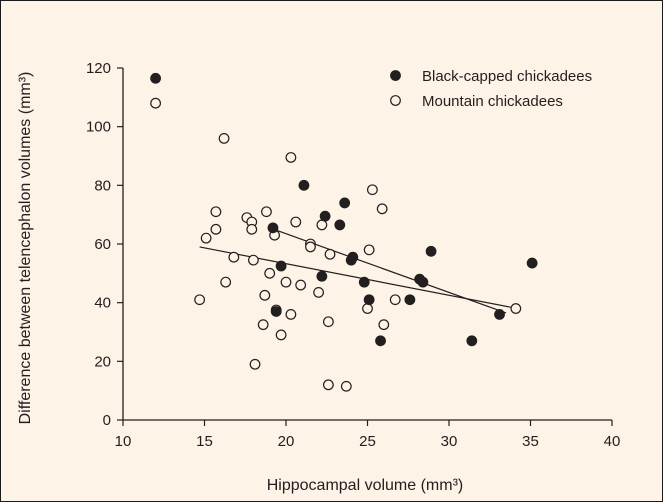 The height and width of the screenshot is (502, 663). I want to click on y-tick-label: 40, so click(102, 303).